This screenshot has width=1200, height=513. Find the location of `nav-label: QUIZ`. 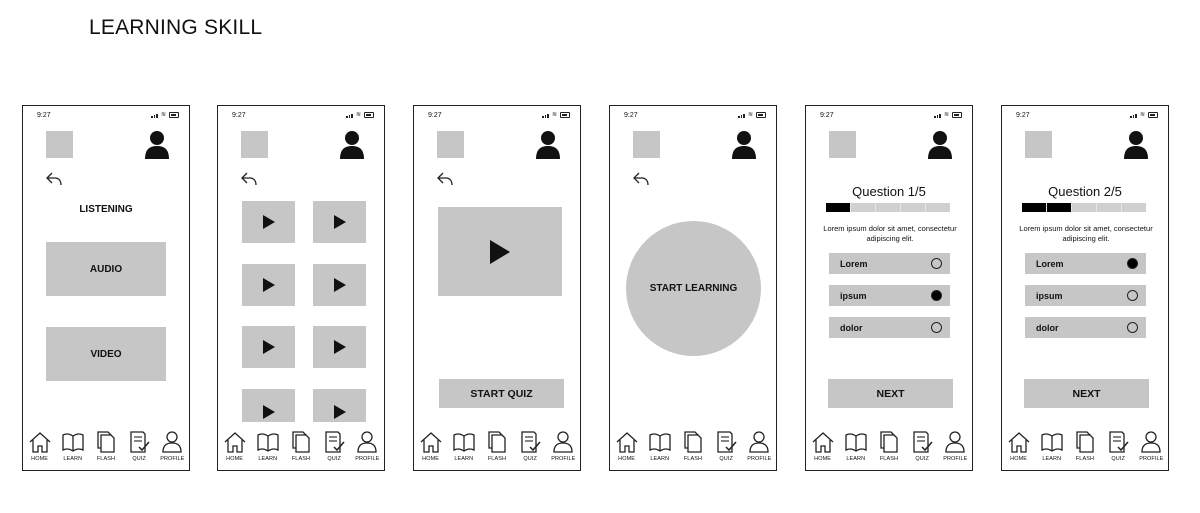

nav-label: QUIZ is located at coordinates (726, 459).